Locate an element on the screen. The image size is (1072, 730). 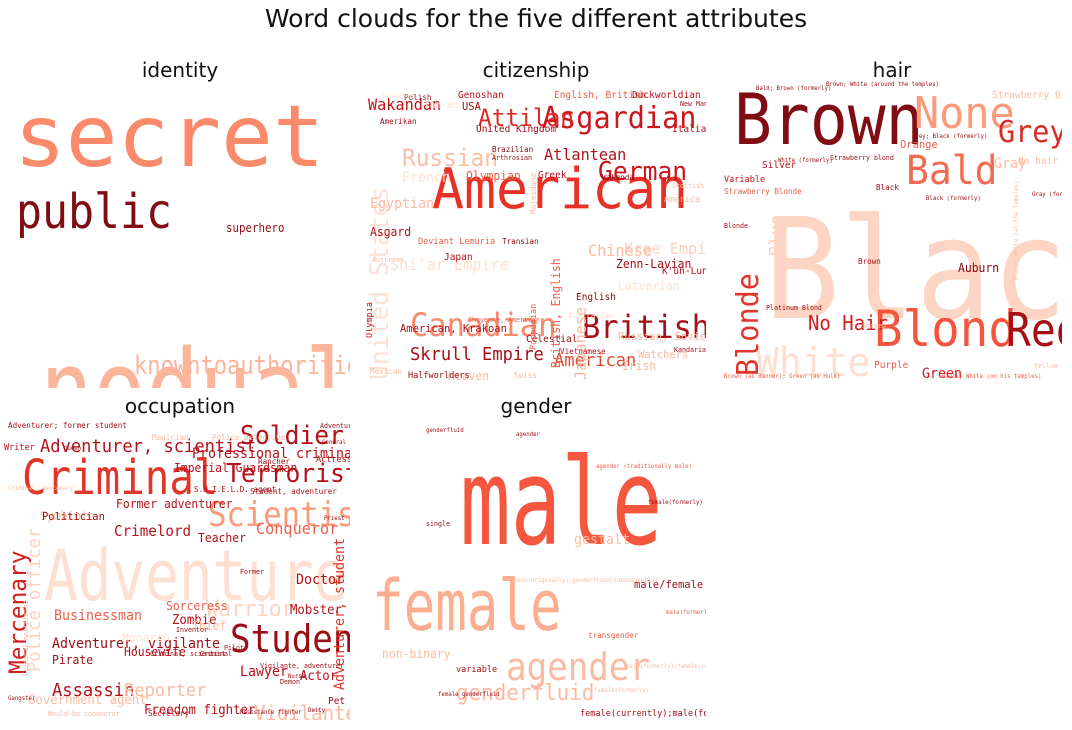
word-hair-8: Grey is located at coordinates (1030, 131).